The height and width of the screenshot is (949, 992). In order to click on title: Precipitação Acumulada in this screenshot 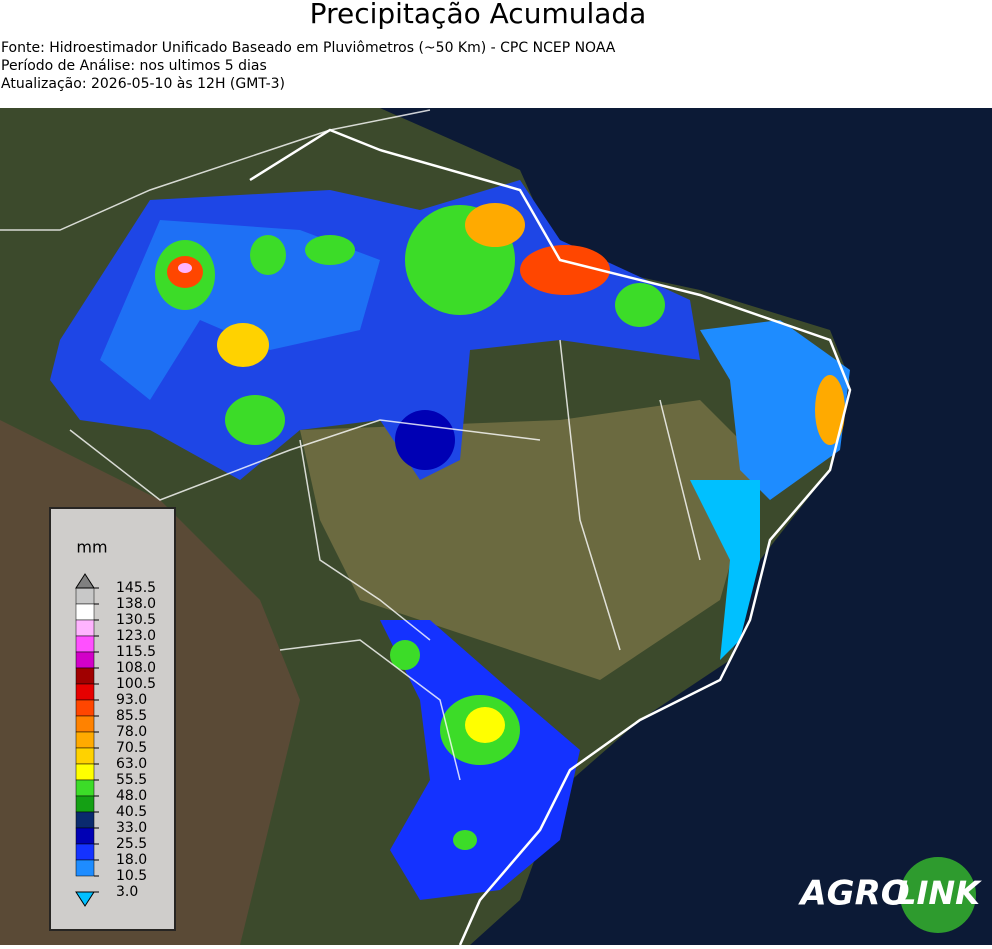, I will do `click(478, 15)`.